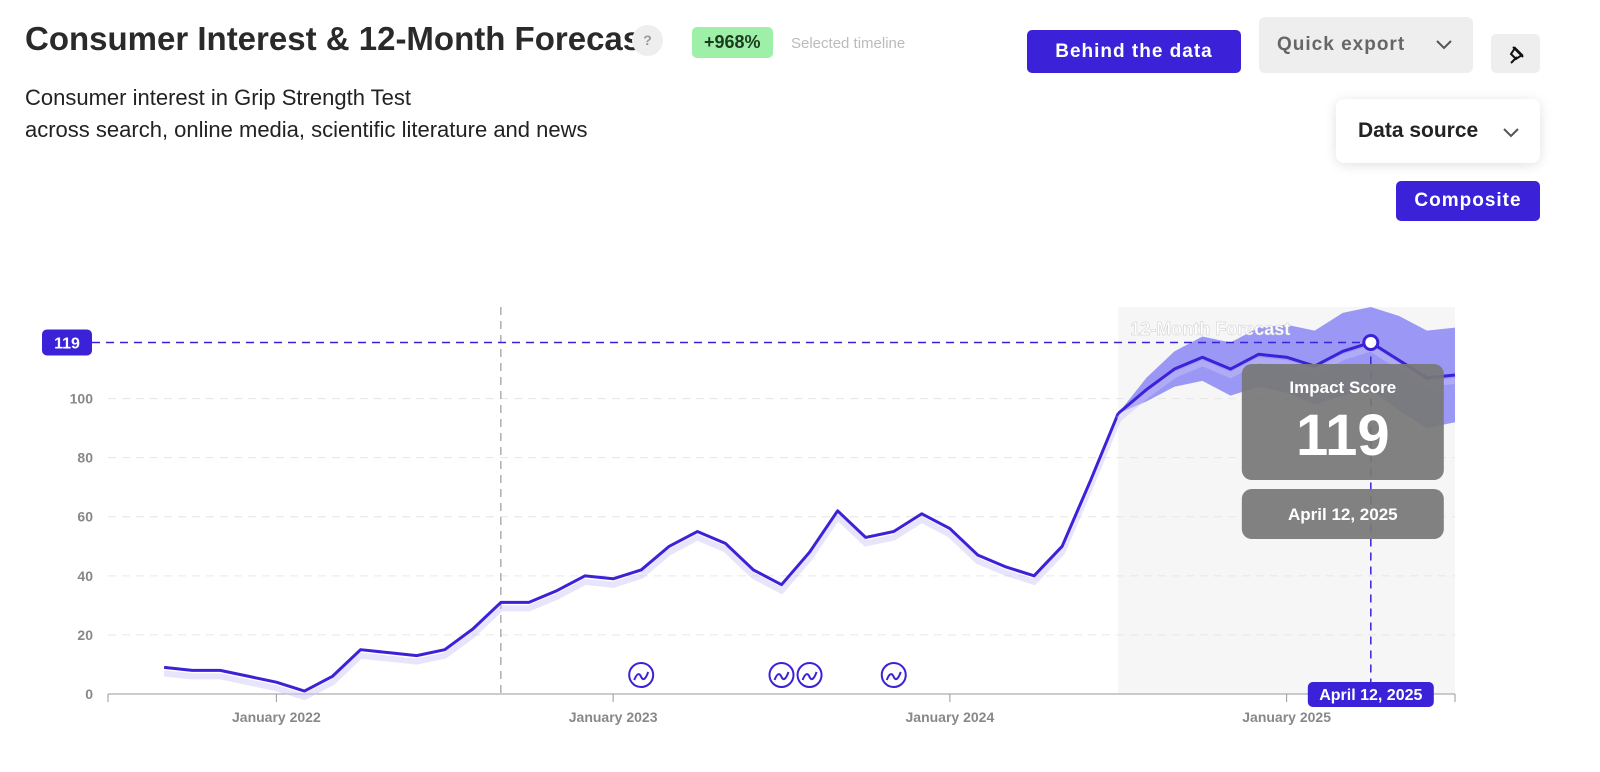 The width and height of the screenshot is (1600, 772). I want to click on tooltip-date: April 12, 2025, so click(1343, 514).